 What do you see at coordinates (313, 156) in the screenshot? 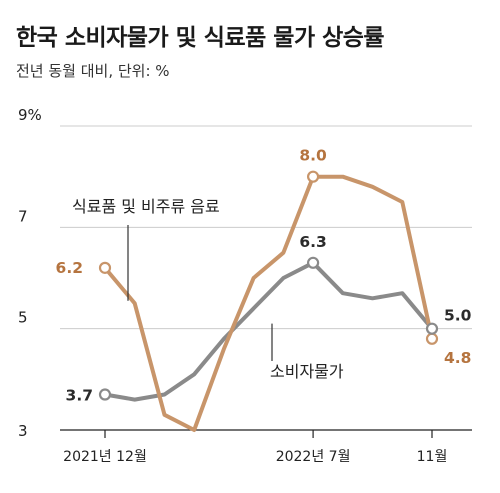
I see `data-label-food-2022-07: 8.0` at bounding box center [313, 156].